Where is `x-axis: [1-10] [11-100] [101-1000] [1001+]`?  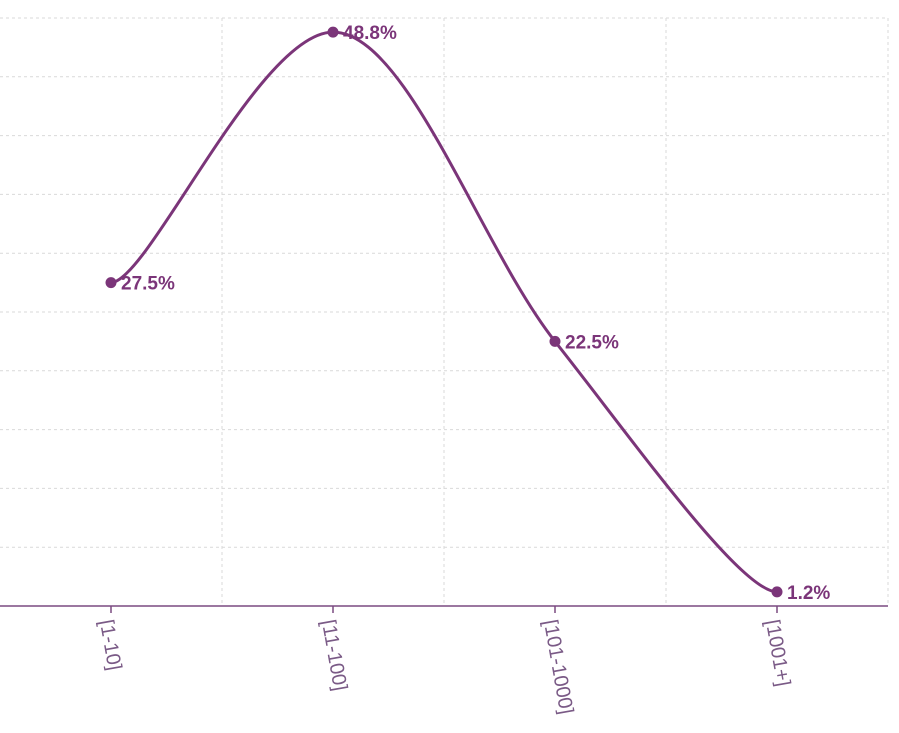
x-axis: [1-10] [11-100] [101-1000] [1001+] is located at coordinates (444, 660).